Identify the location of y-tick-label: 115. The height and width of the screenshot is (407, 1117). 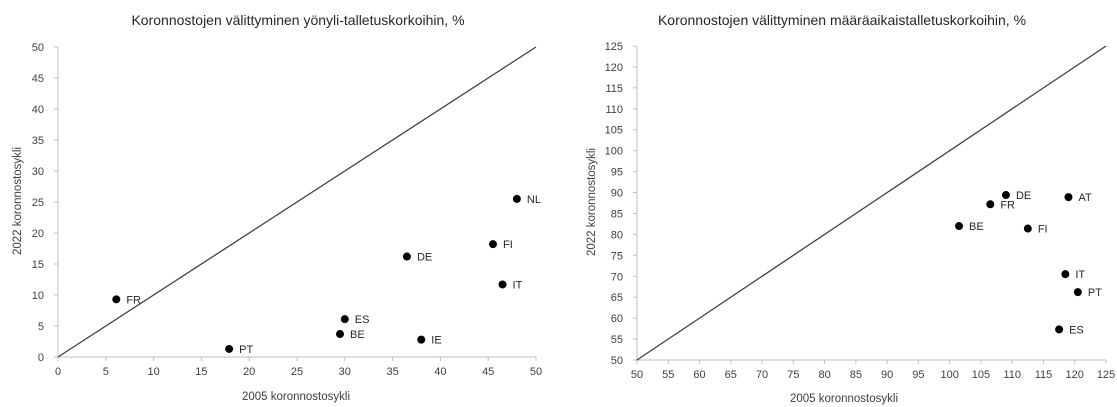
(614, 89).